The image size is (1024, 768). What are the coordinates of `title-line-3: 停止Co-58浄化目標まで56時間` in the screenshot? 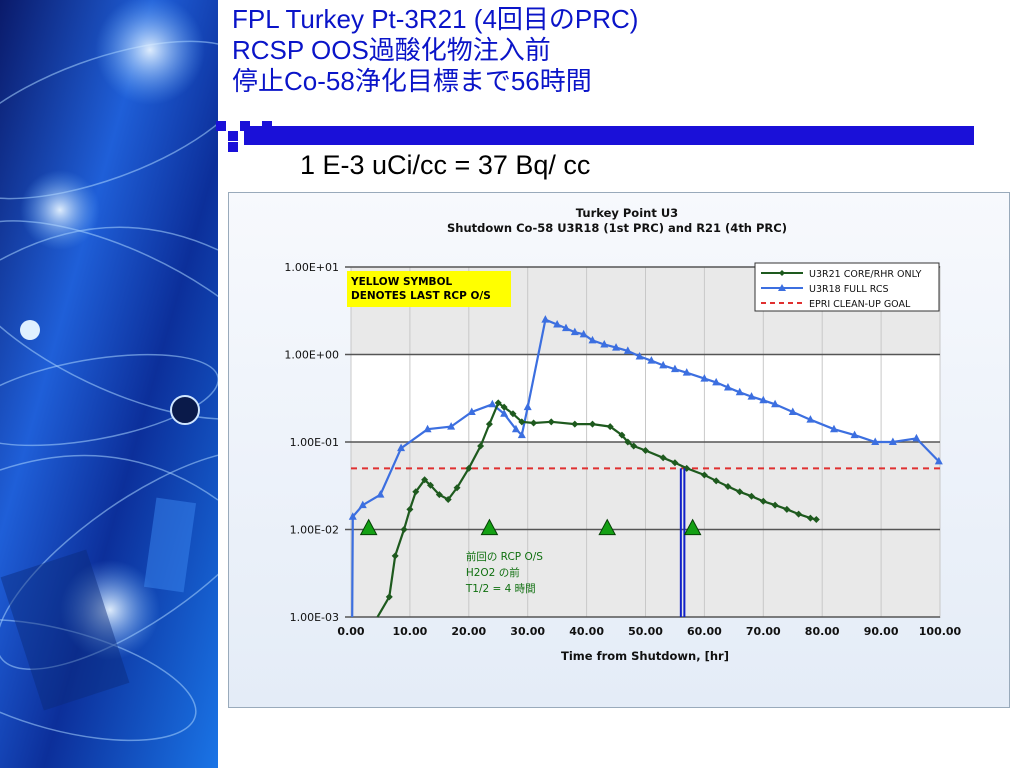 It's located at (412, 81).